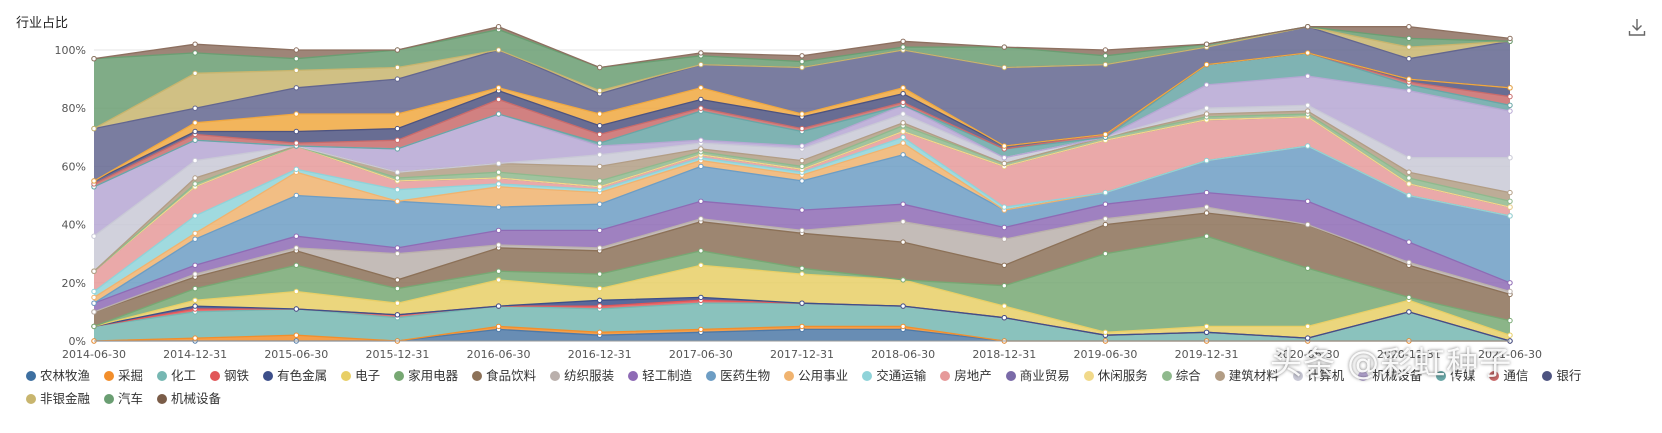 This screenshot has height=433, width=1662. What do you see at coordinates (966, 375) in the screenshot?
I see `legend-item: 房地产` at bounding box center [966, 375].